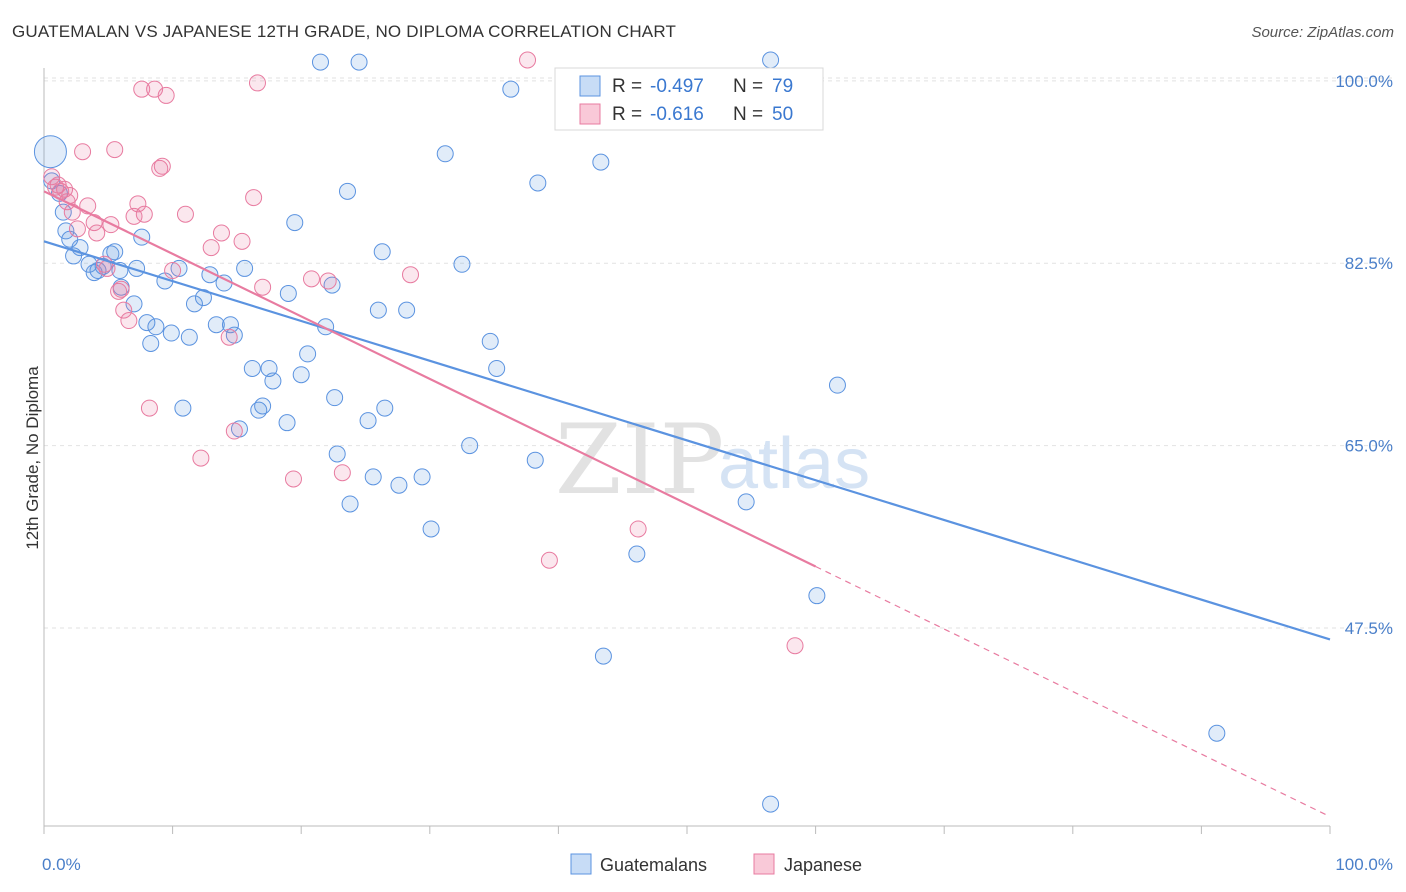 The width and height of the screenshot is (1406, 892). What do you see at coordinates (1369, 628) in the screenshot?
I see `y-tick-label: 47.5%` at bounding box center [1369, 628].